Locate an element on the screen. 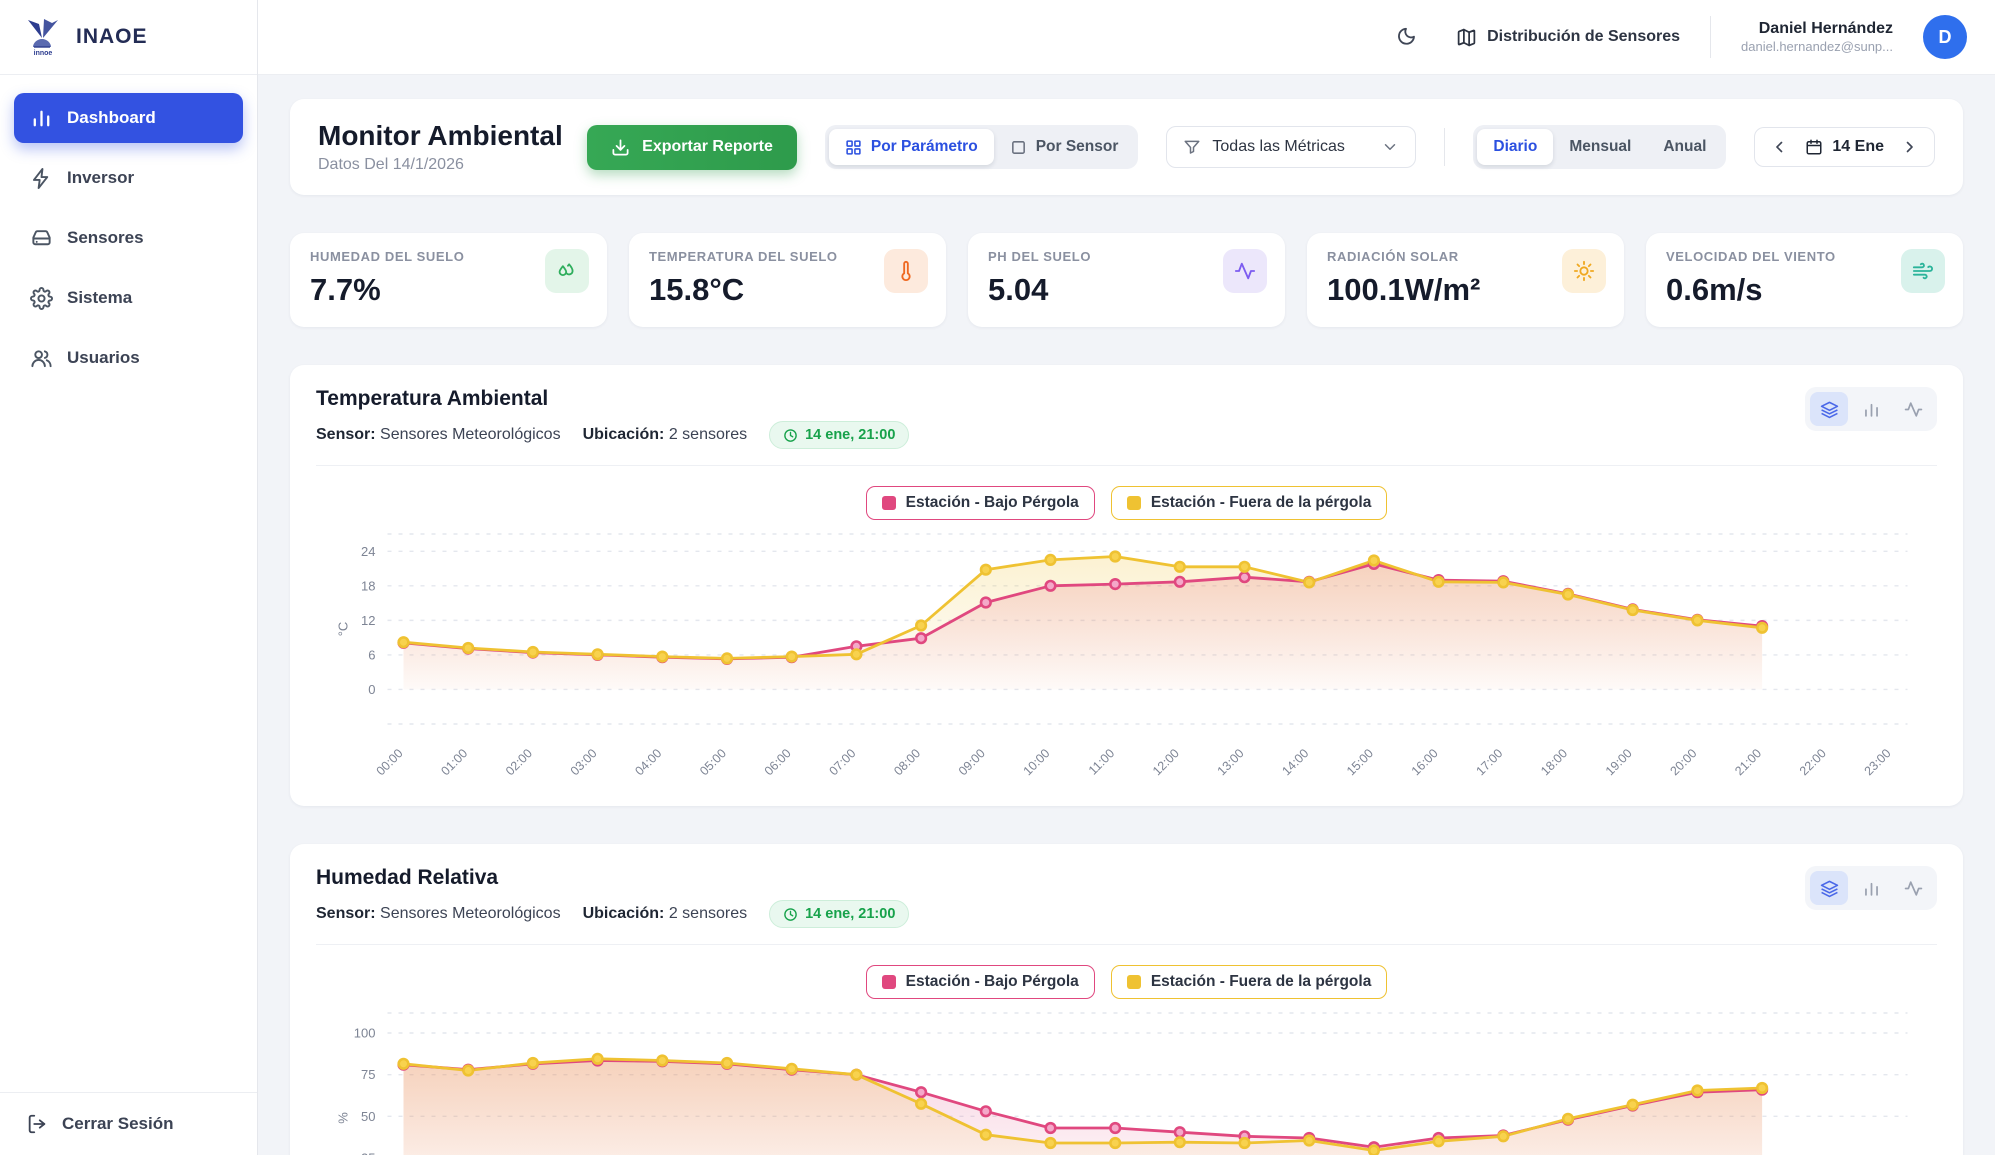  export-report-label: Exportar Reporte is located at coordinates (707, 146).